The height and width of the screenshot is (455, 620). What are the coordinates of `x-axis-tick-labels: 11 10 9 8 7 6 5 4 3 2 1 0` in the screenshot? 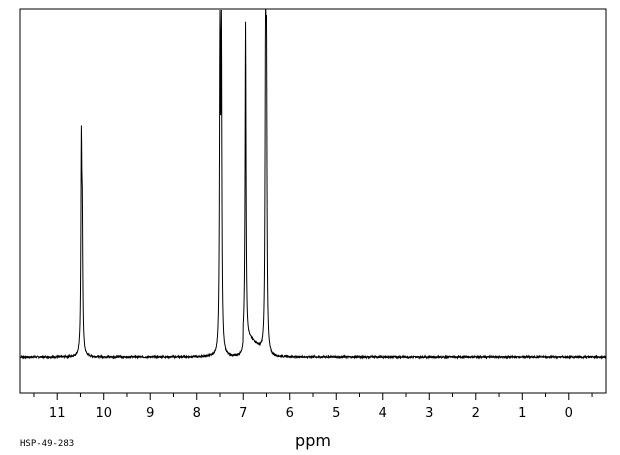 It's located at (311, 413).